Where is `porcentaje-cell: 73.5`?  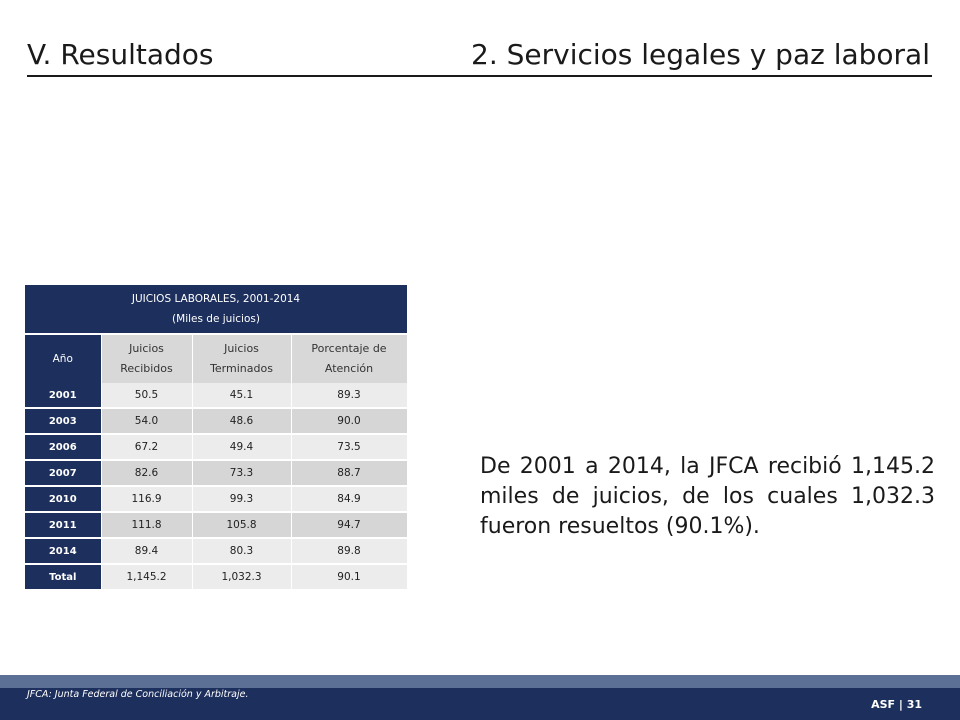 porcentaje-cell: 73.5 is located at coordinates (349, 447).